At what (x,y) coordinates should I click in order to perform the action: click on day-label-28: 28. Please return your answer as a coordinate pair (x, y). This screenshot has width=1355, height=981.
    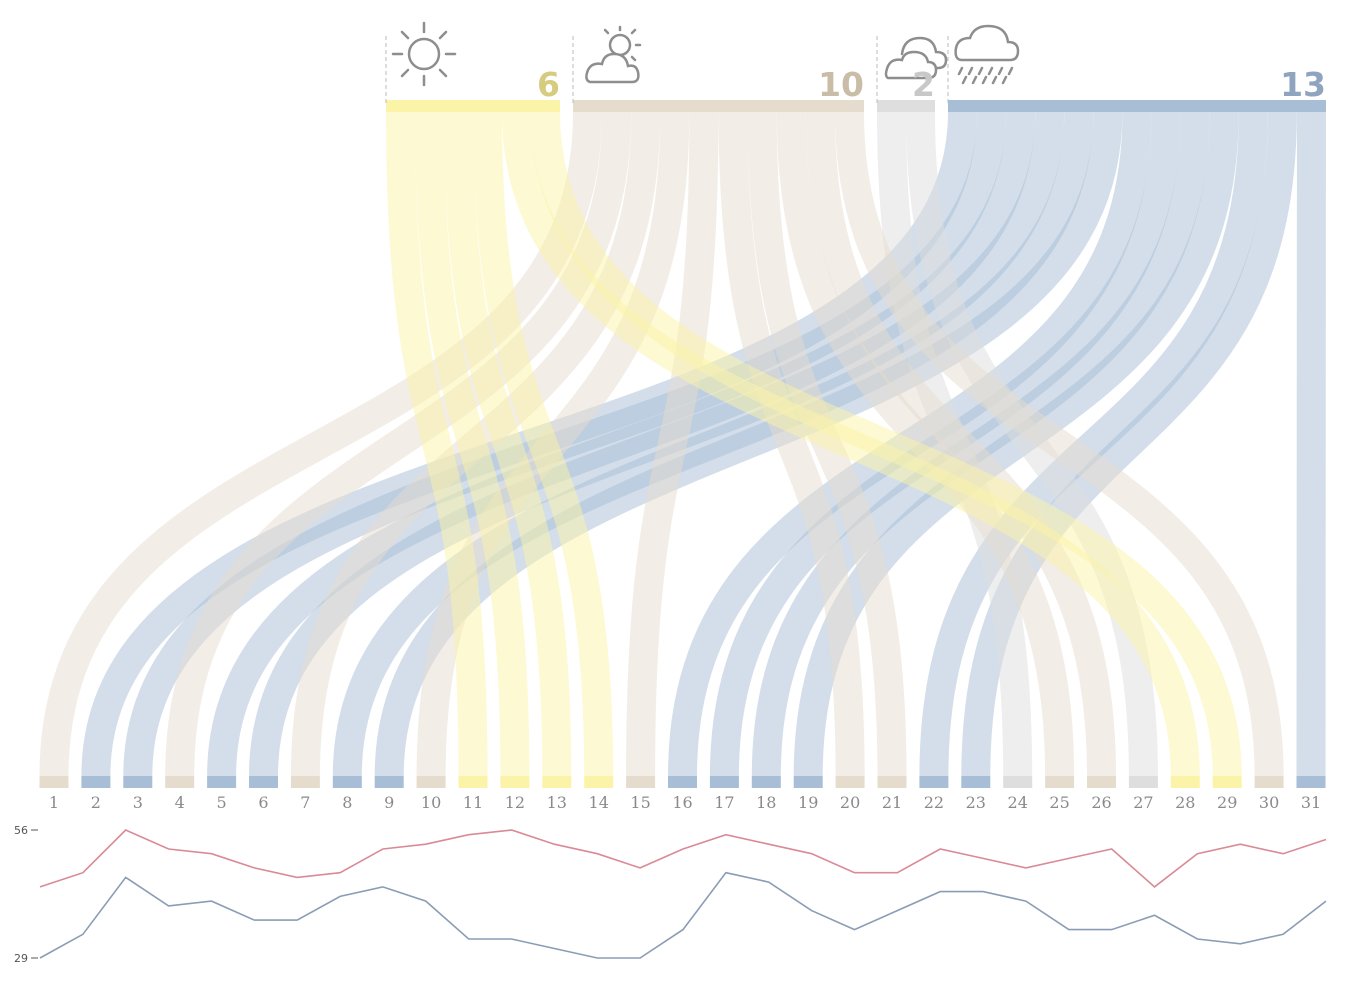
    Looking at the image, I should click on (1185, 802).